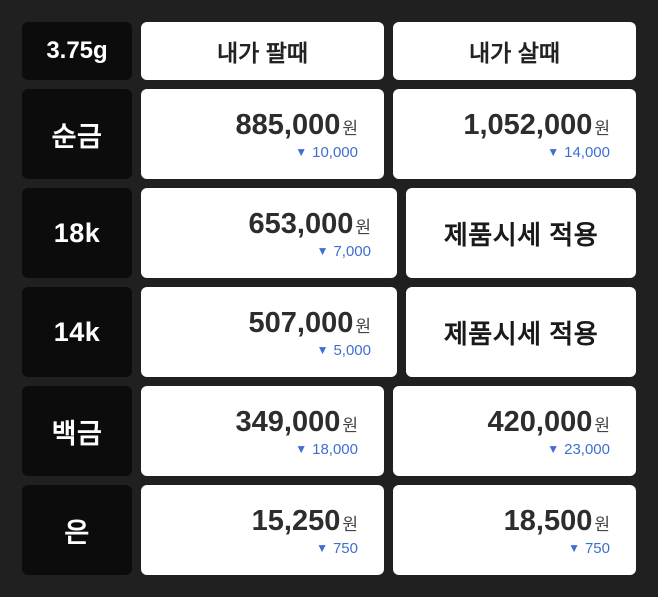  I want to click on sell-price-cell: 507,000 원 ▼ 5,000, so click(269, 332).